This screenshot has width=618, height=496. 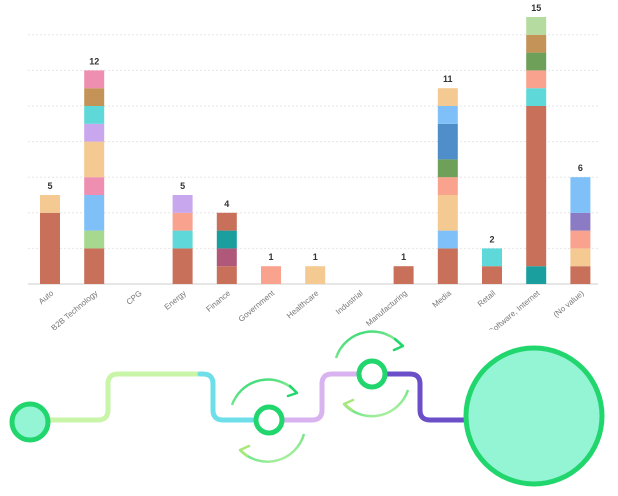 What do you see at coordinates (534, 416) in the screenshot?
I see `end-node` at bounding box center [534, 416].